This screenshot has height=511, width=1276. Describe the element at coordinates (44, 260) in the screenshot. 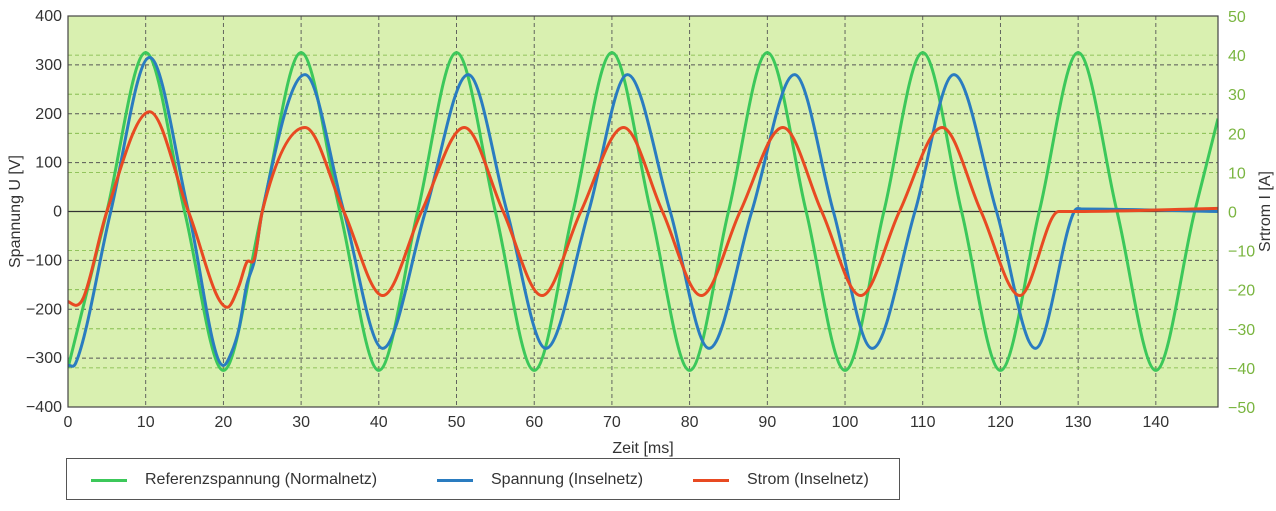

I see `y-tick-label: −100` at that location.